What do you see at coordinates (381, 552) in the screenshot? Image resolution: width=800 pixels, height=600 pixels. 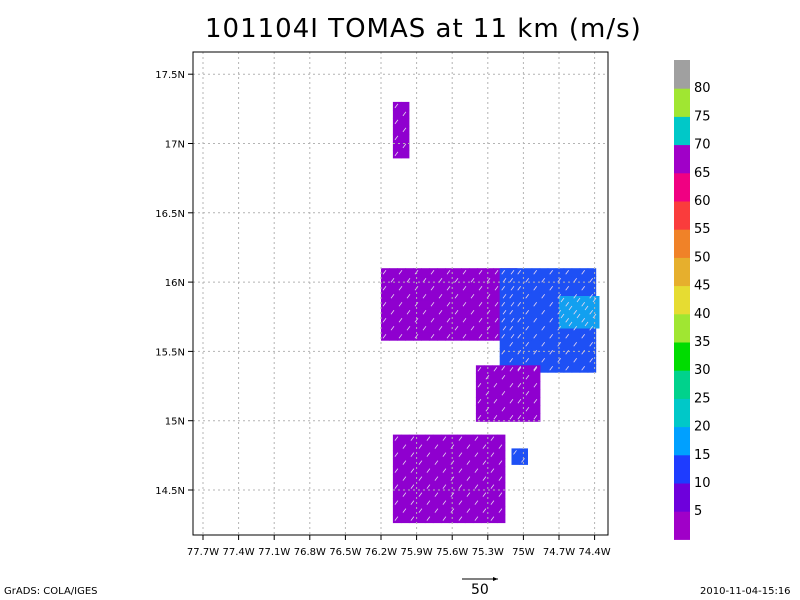 I see `x-tick-label: 76.2W` at bounding box center [381, 552].